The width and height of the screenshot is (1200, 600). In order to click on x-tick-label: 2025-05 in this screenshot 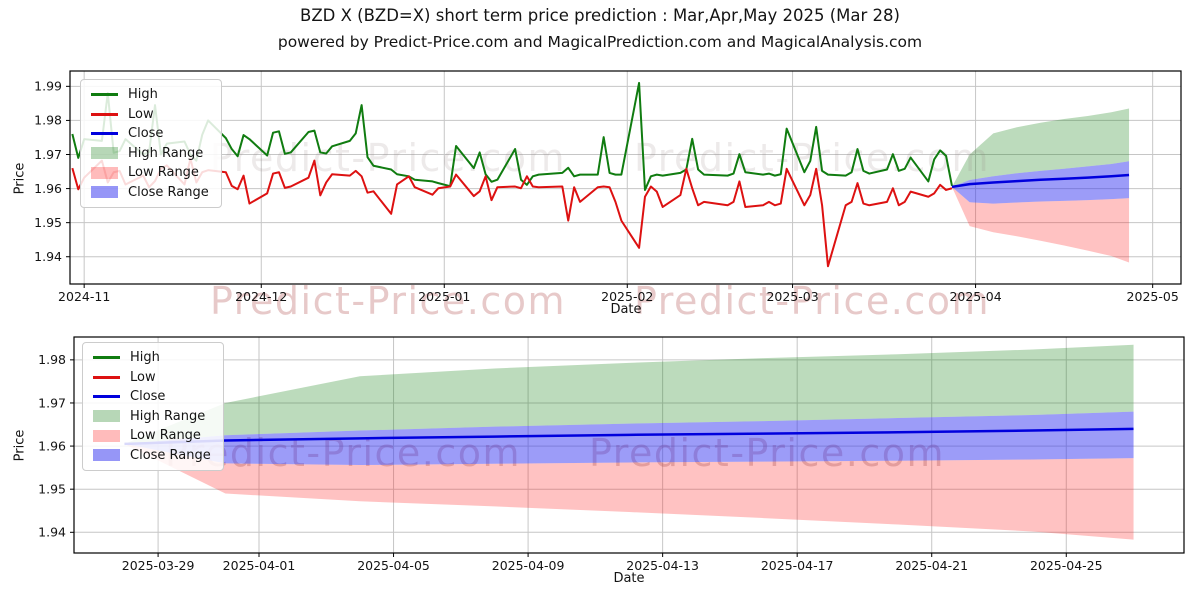, I will do `click(1153, 296)`.